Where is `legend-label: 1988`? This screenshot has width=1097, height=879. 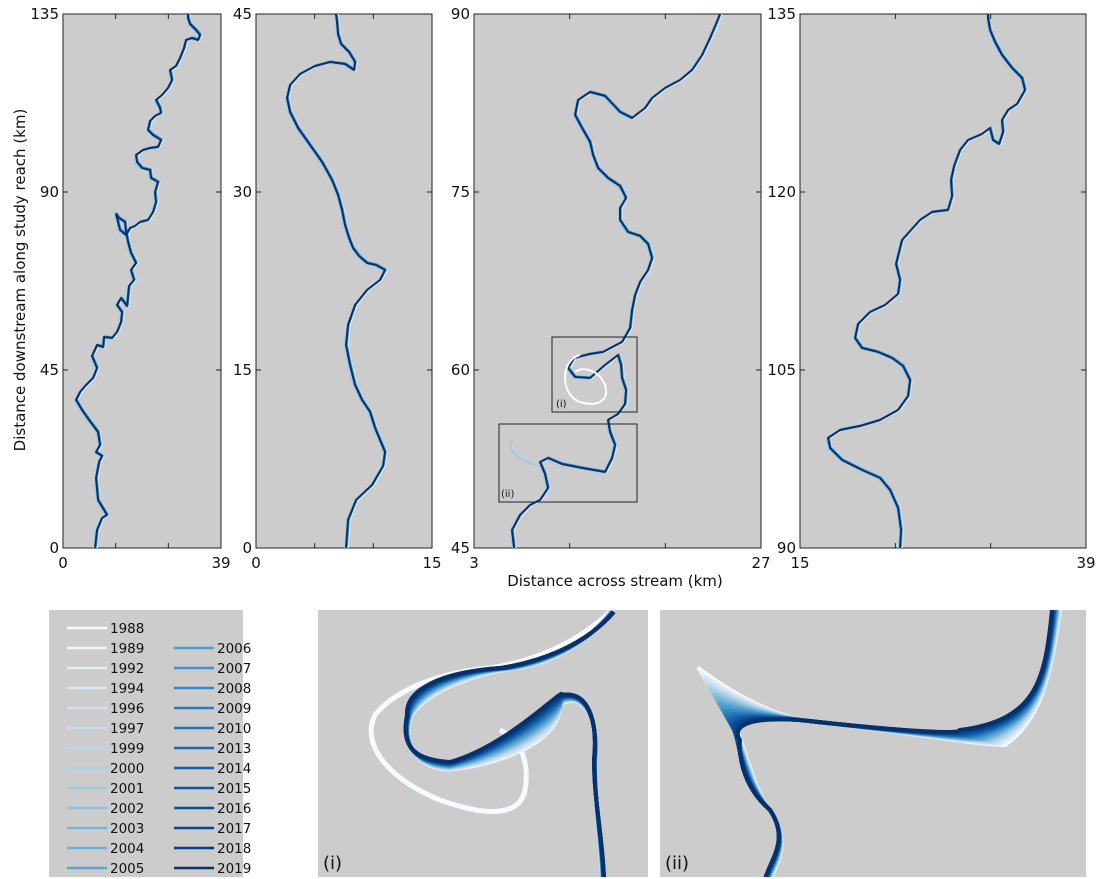 legend-label: 1988 is located at coordinates (127, 629).